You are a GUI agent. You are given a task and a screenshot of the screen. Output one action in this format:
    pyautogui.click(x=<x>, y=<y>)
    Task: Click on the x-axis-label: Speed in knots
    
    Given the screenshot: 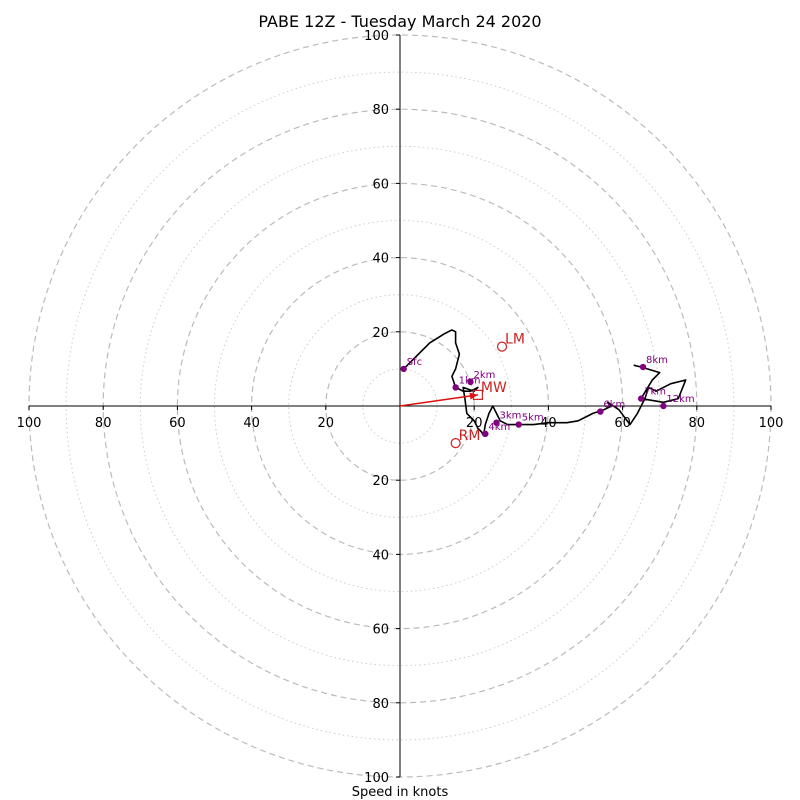 What is the action you would take?
    pyautogui.click(x=400, y=792)
    